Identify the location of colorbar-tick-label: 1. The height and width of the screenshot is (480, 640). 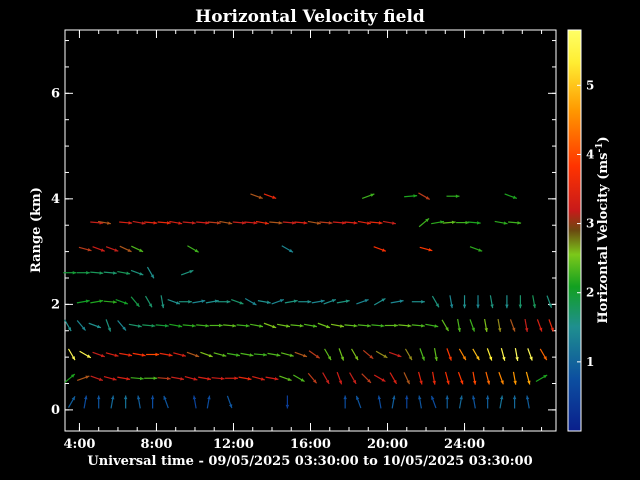
(590, 362).